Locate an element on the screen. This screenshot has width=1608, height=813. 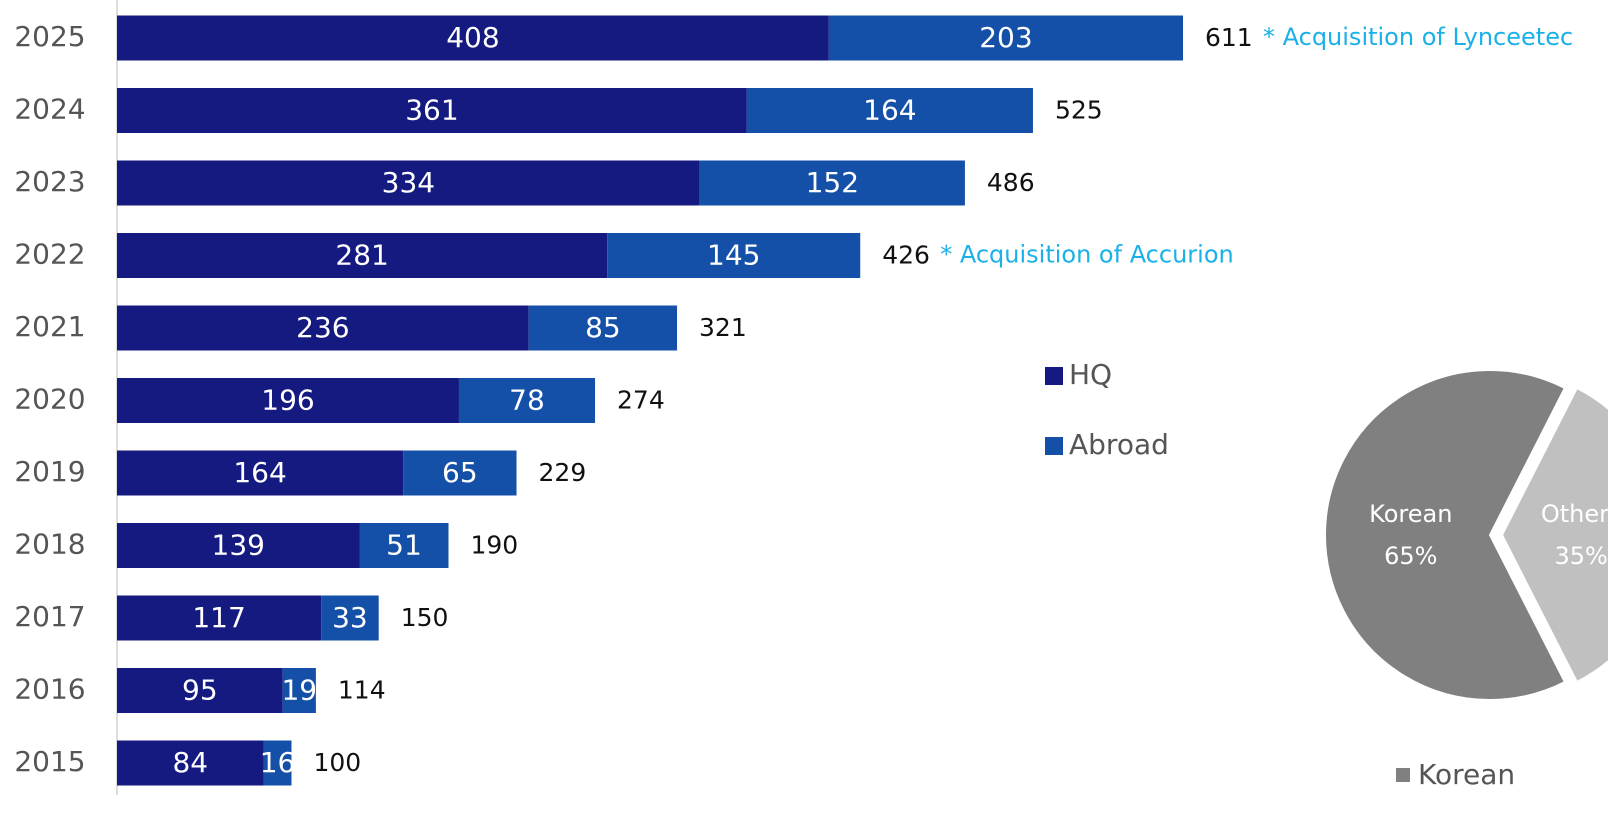
bar-label: 51 is located at coordinates (404, 545).